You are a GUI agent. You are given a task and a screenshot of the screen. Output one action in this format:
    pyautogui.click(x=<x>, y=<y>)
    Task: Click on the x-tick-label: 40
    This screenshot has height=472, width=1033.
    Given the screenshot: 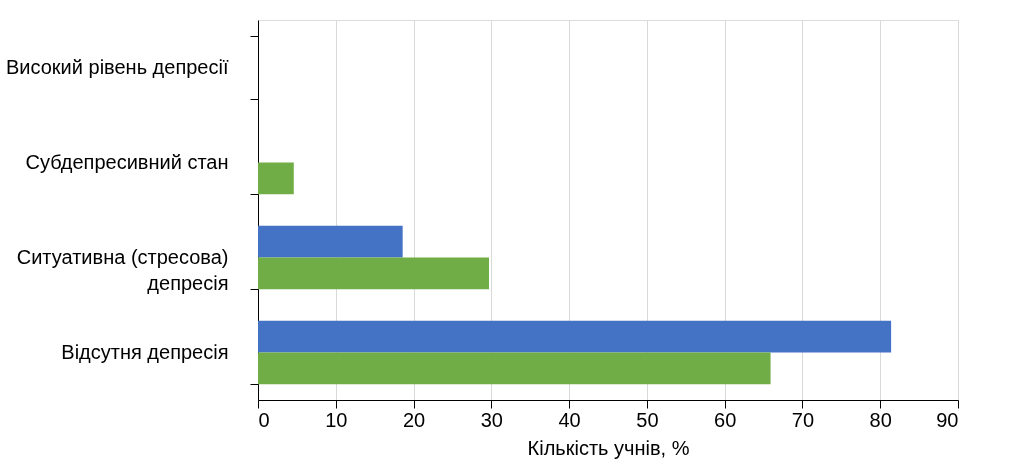 What is the action you would take?
    pyautogui.click(x=569, y=419)
    